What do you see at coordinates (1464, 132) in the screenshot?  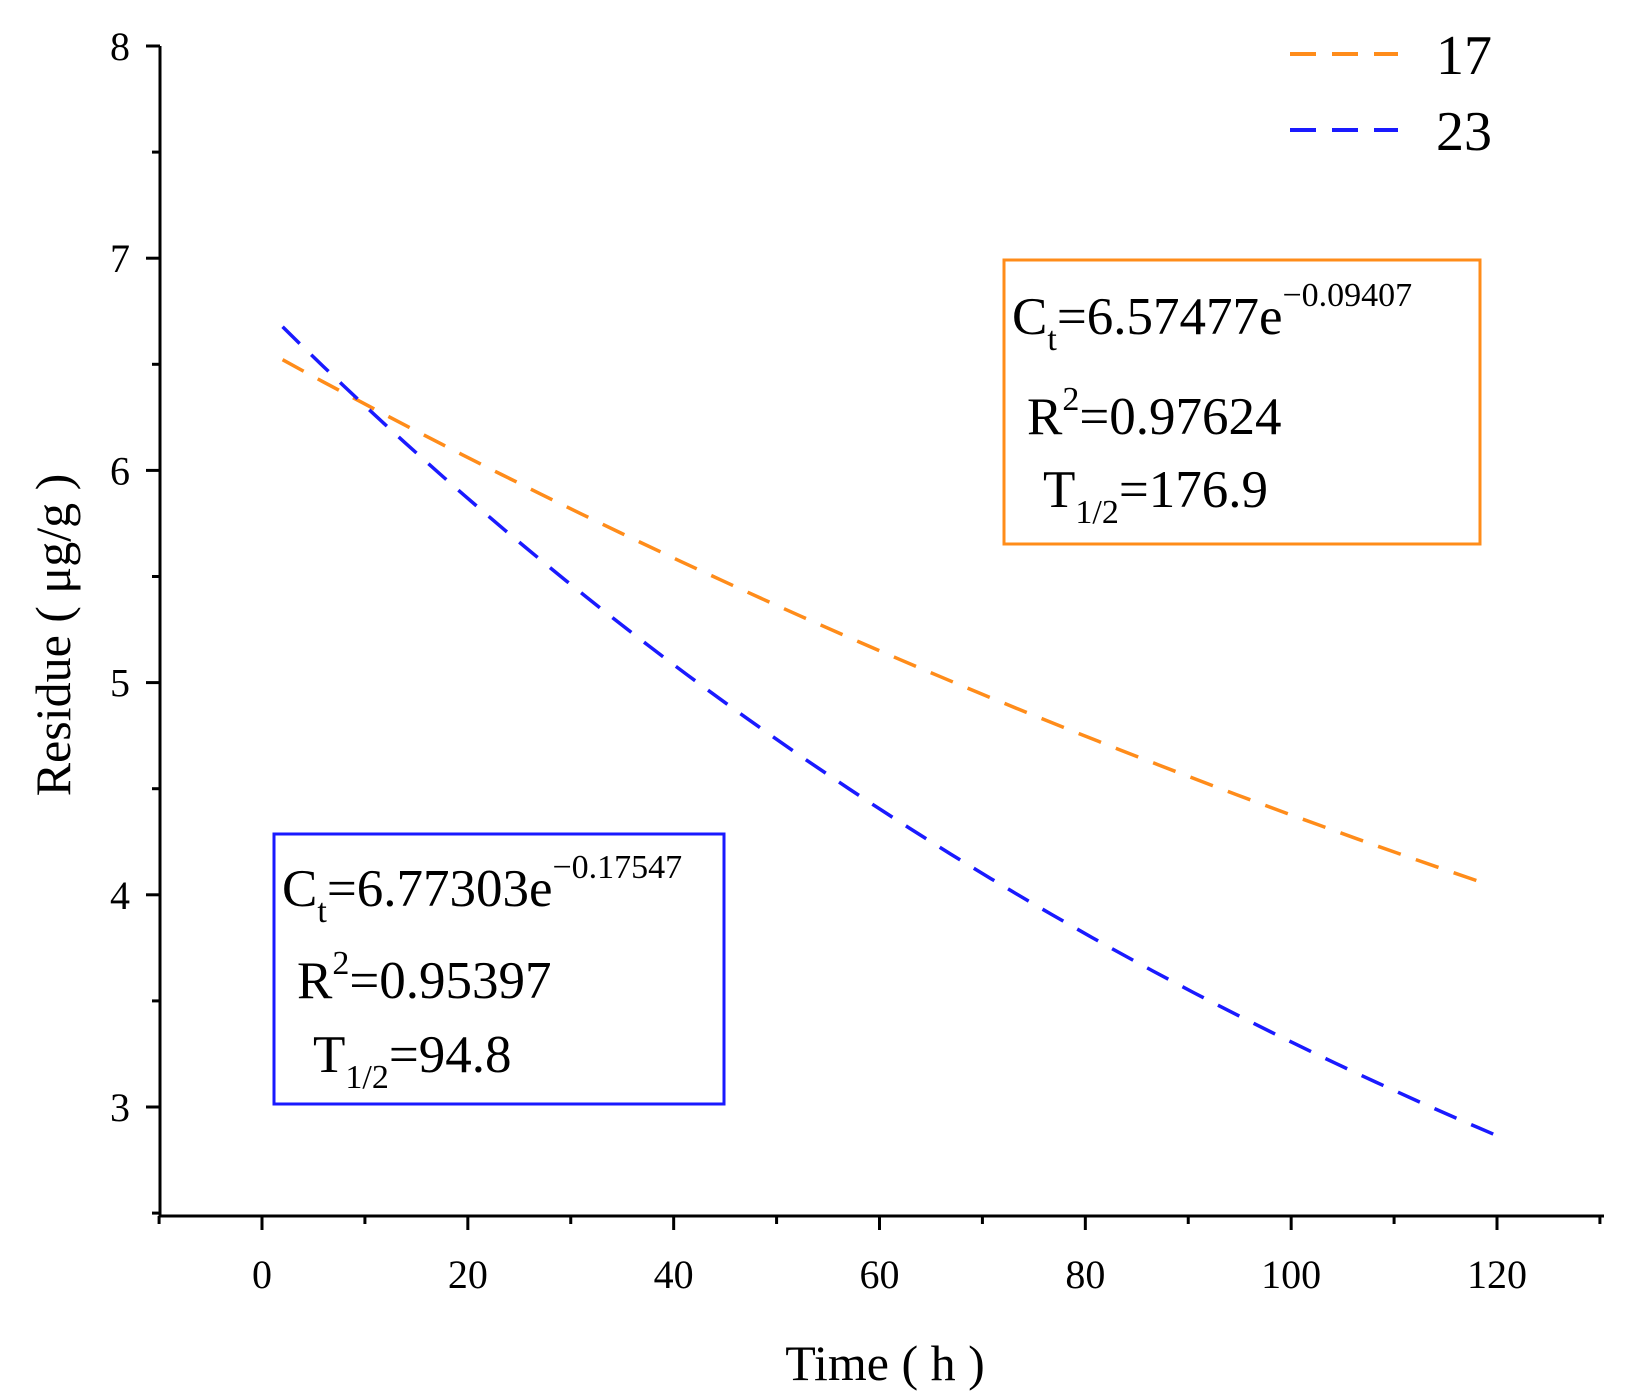 I see `legend-label-23: 23` at bounding box center [1464, 132].